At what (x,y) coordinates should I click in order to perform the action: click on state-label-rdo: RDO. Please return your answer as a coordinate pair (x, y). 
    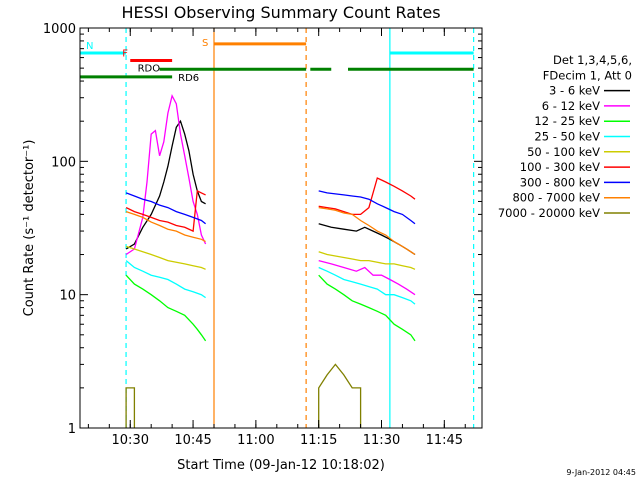
    Looking at the image, I should click on (149, 68).